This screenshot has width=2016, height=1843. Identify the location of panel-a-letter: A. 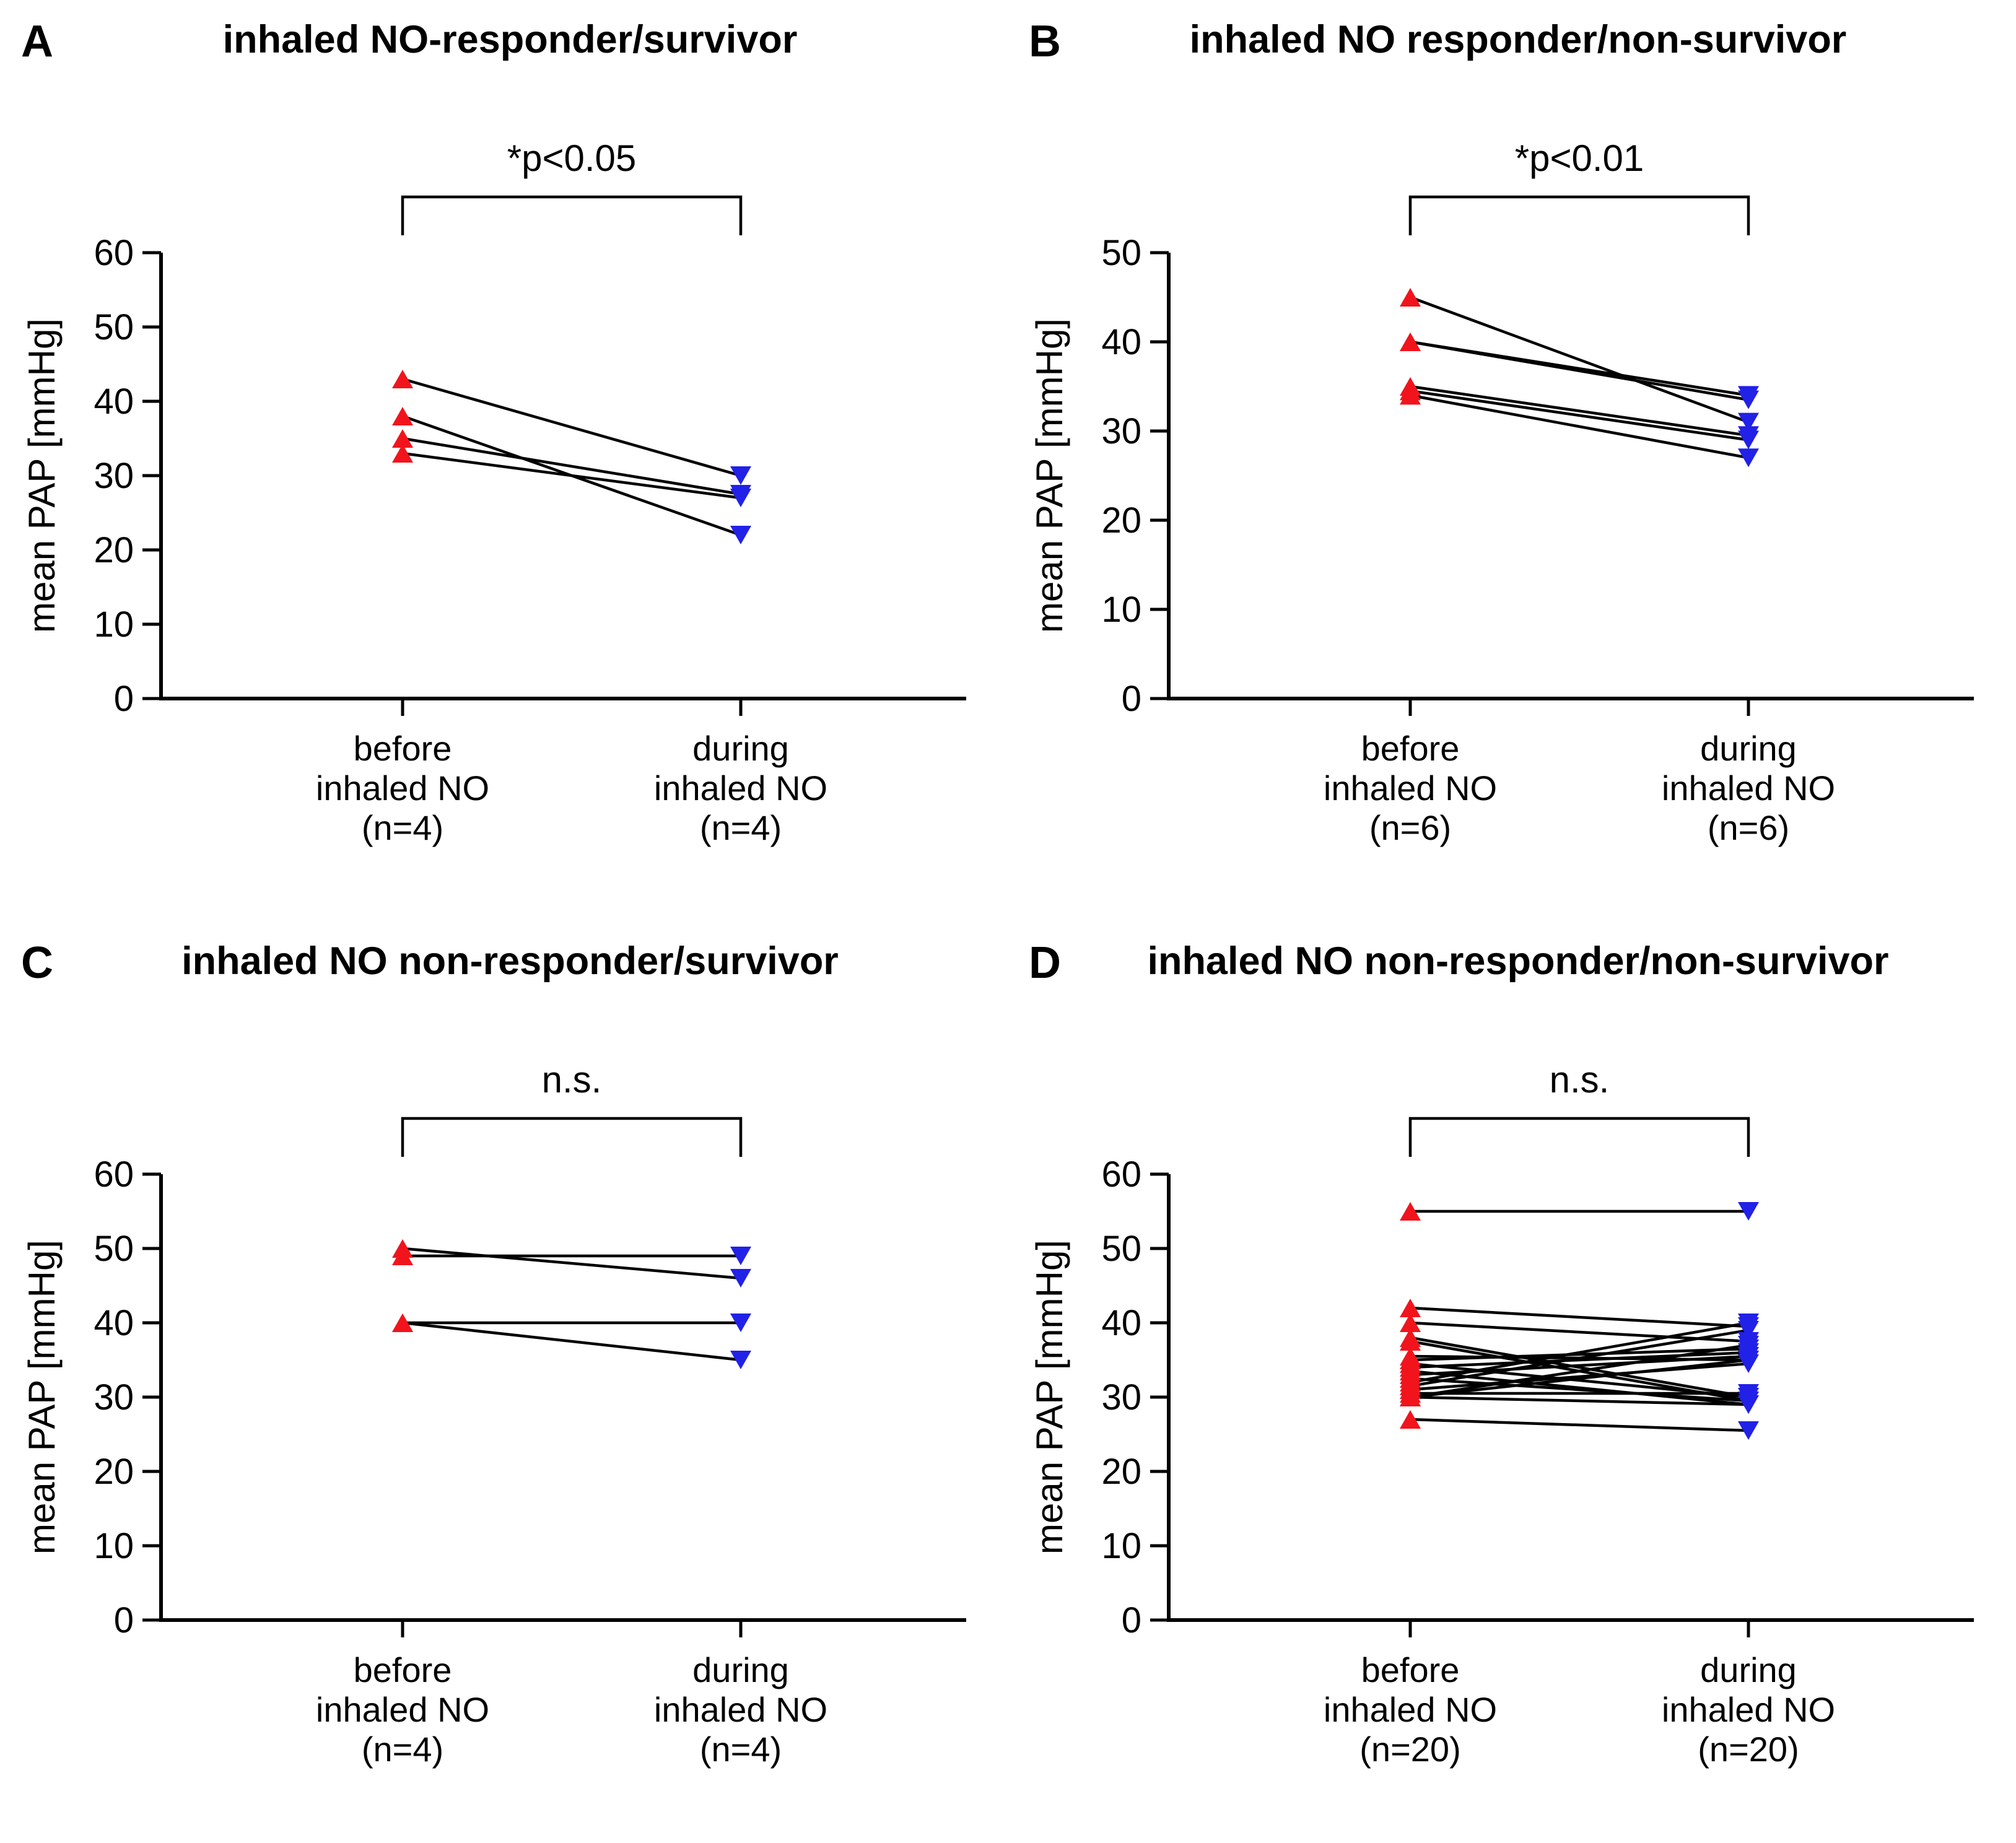
(37, 41).